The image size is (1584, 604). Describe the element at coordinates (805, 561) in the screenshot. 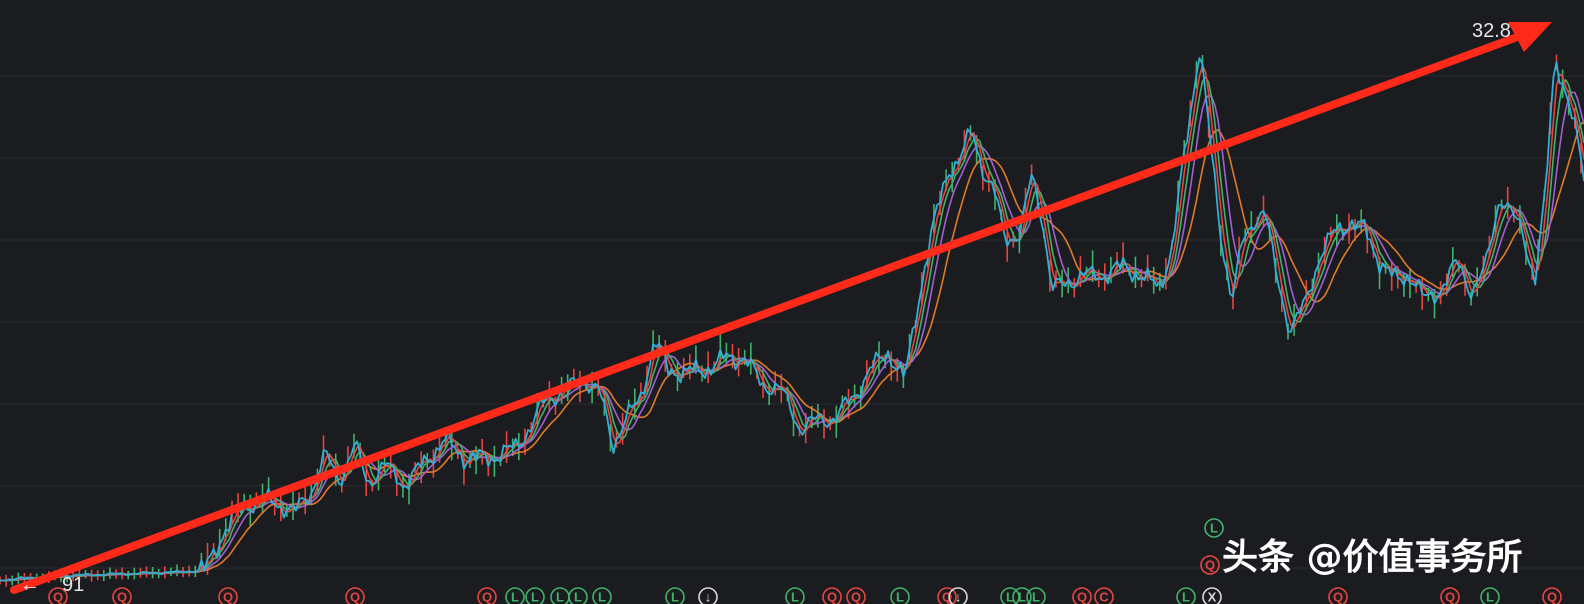

I see `event-markers: LQQ Q Q Q Q L L L L L L ↓ L Q Q L Q ↓ L L L Q C L X Q Q L Q` at that location.